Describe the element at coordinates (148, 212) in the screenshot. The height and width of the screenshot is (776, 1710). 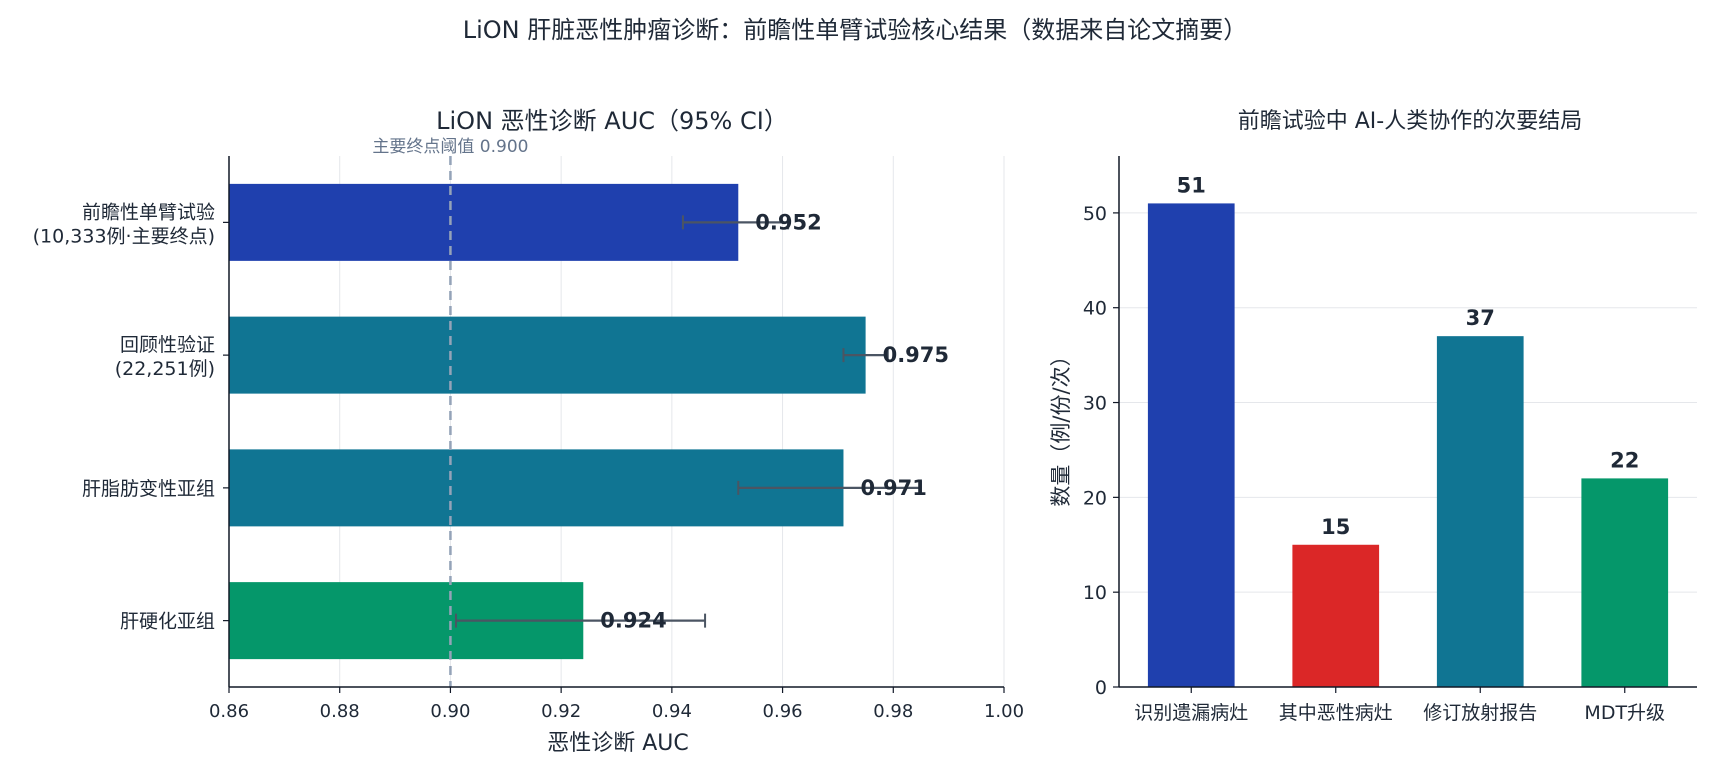
I see `auc-category-label: 前瞻性单臂试验` at that location.